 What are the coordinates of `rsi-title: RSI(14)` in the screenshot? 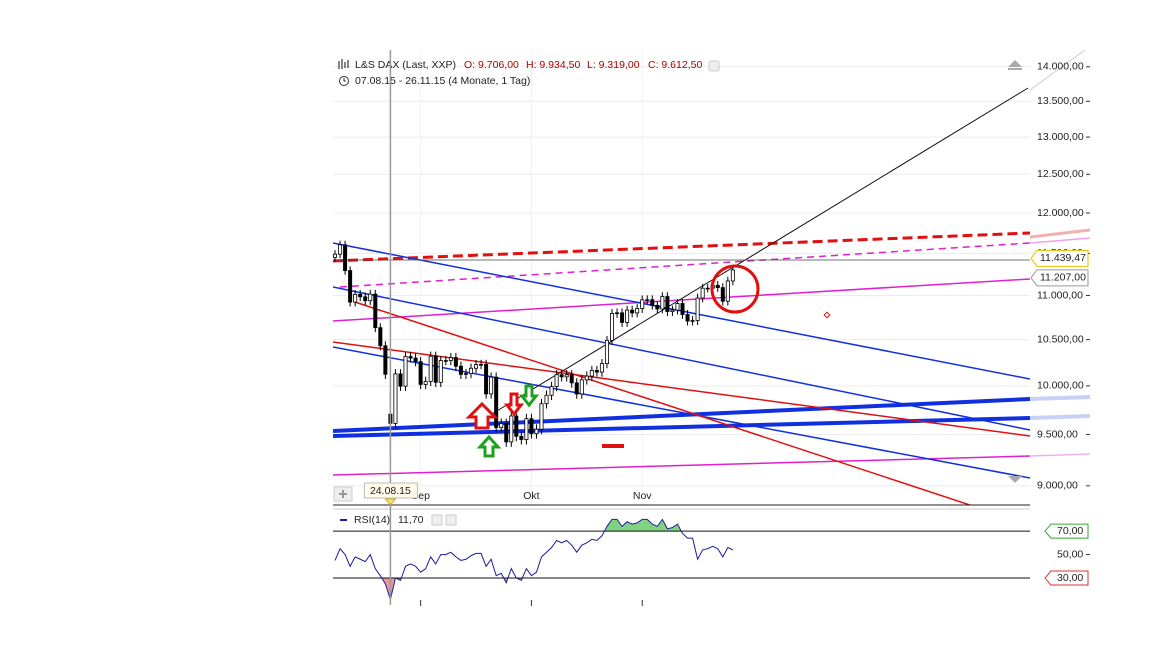 It's located at (372, 520).